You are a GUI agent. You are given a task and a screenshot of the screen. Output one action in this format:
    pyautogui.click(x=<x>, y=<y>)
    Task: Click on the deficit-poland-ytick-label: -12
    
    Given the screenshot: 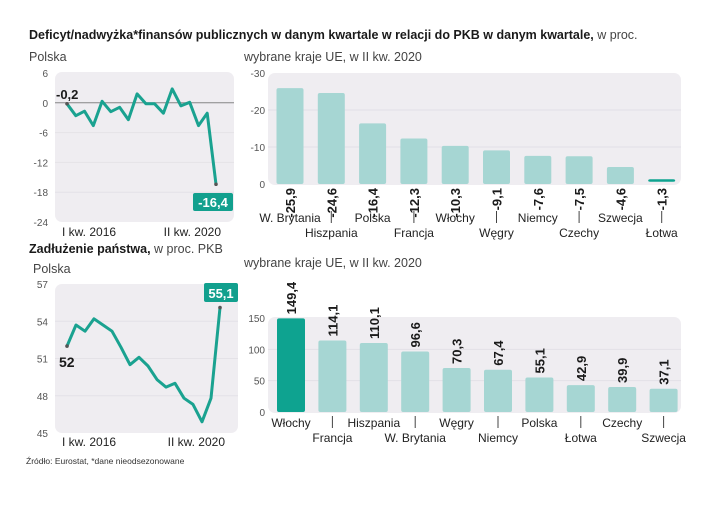 What is the action you would take?
    pyautogui.click(x=41, y=163)
    